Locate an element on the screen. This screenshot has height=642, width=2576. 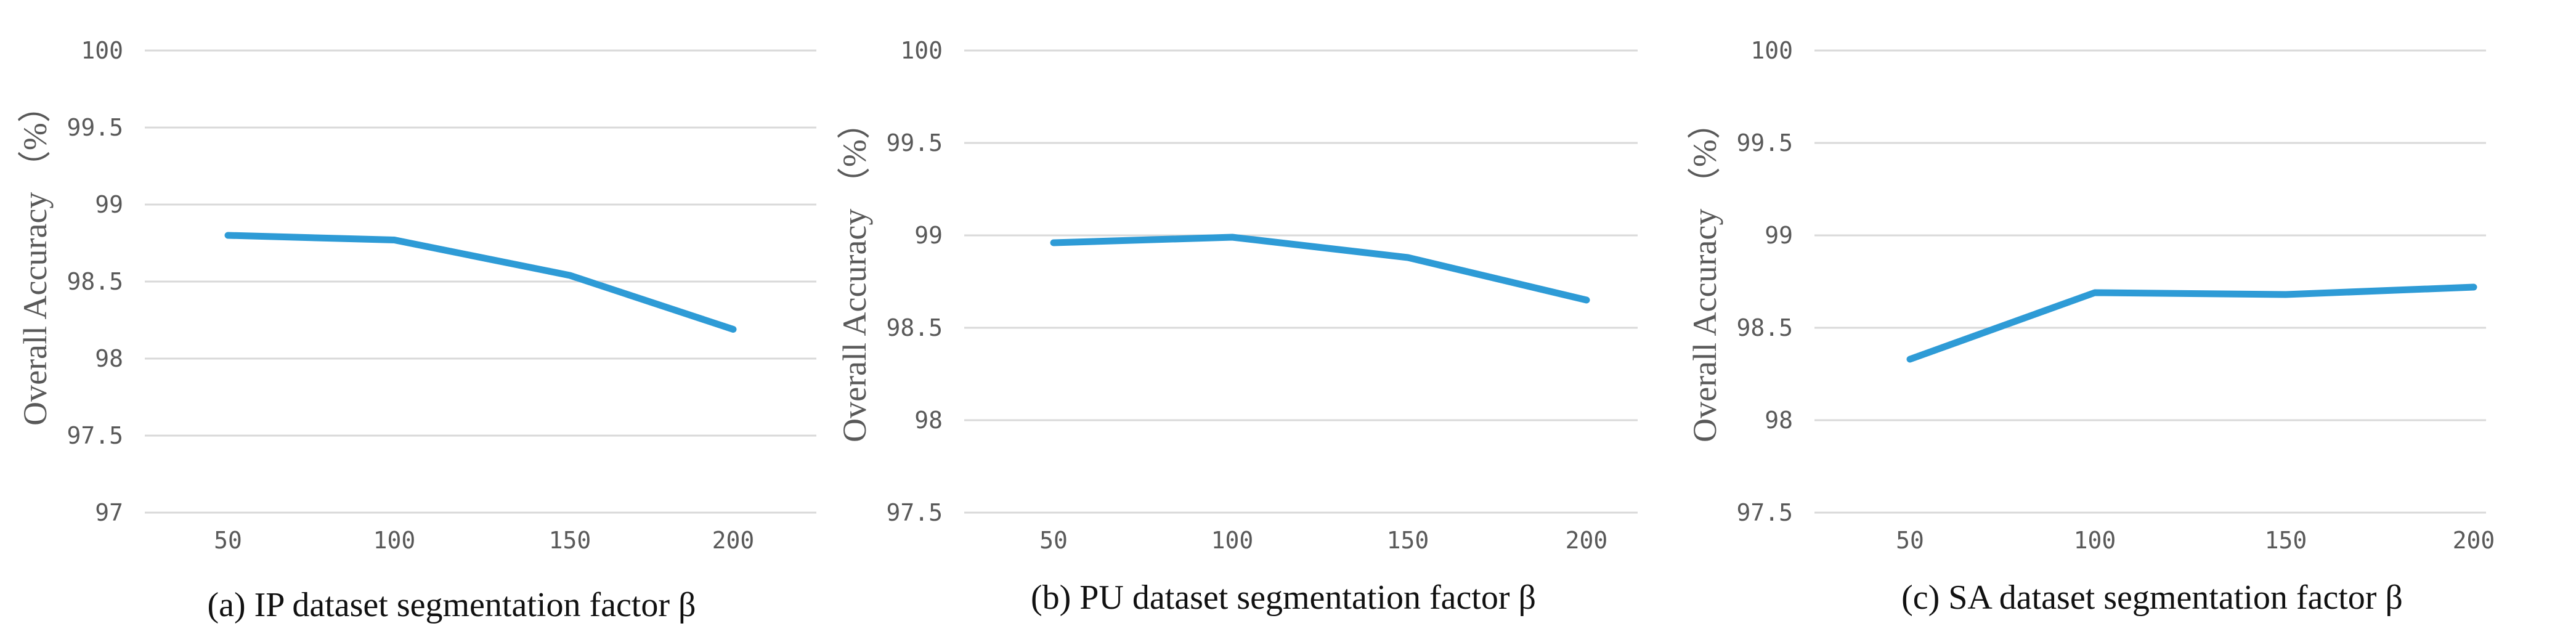
chart-caption: (a) IP dataset segmentation factor β is located at coordinates (452, 605).